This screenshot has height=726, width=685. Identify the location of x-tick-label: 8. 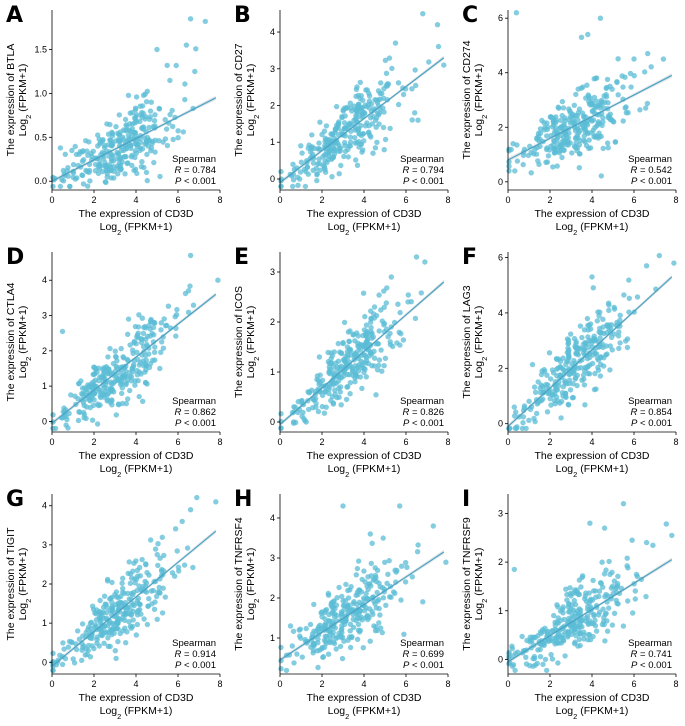
(675, 200).